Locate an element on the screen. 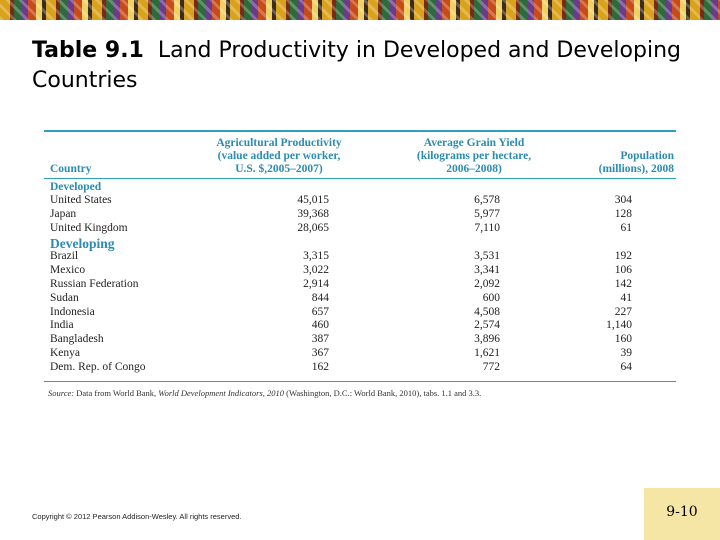 The width and height of the screenshot is (720, 540). table-row: Kenya 367 1,621 39 is located at coordinates (360, 354).